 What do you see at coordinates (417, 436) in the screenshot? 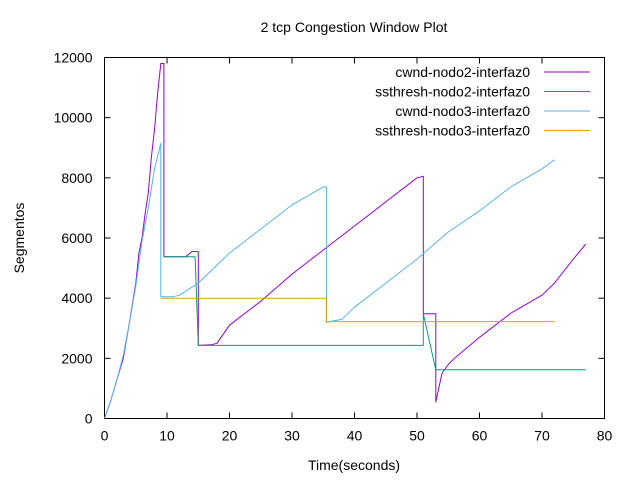
I see `x-tick-label: 50` at bounding box center [417, 436].